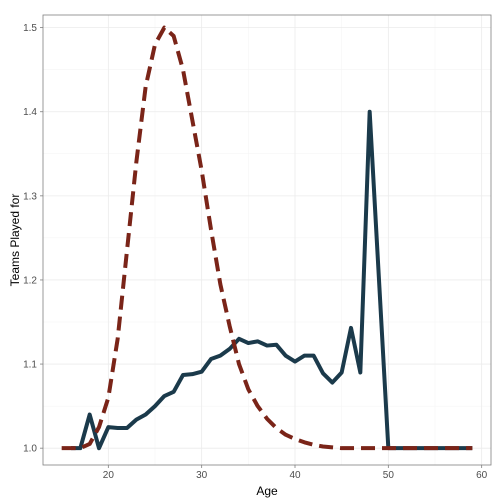 This screenshot has height=504, width=504. I want to click on x-axis-title: Age, so click(267, 491).